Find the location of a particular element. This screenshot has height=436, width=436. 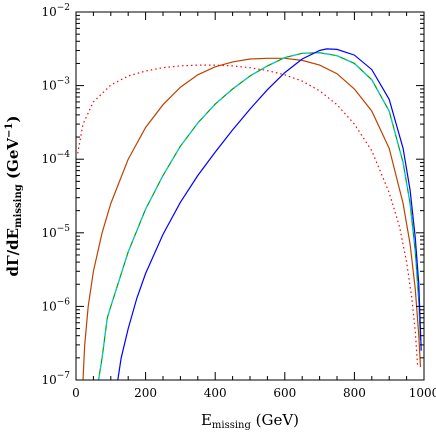

y-tick-label: 10⁻³ is located at coordinates (55, 85).